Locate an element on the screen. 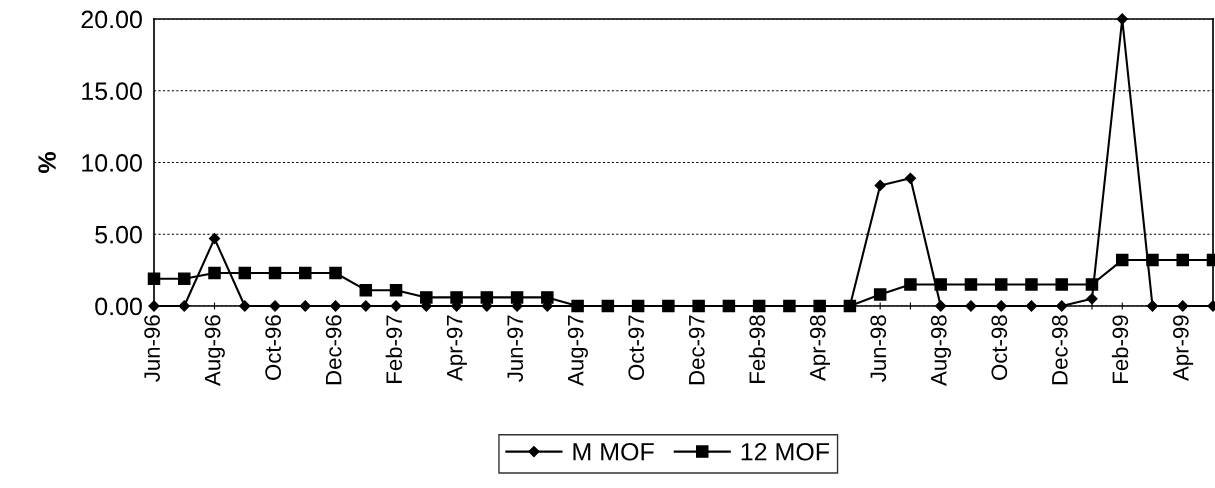  x-tick-label: Aug-96 is located at coordinates (214, 350).